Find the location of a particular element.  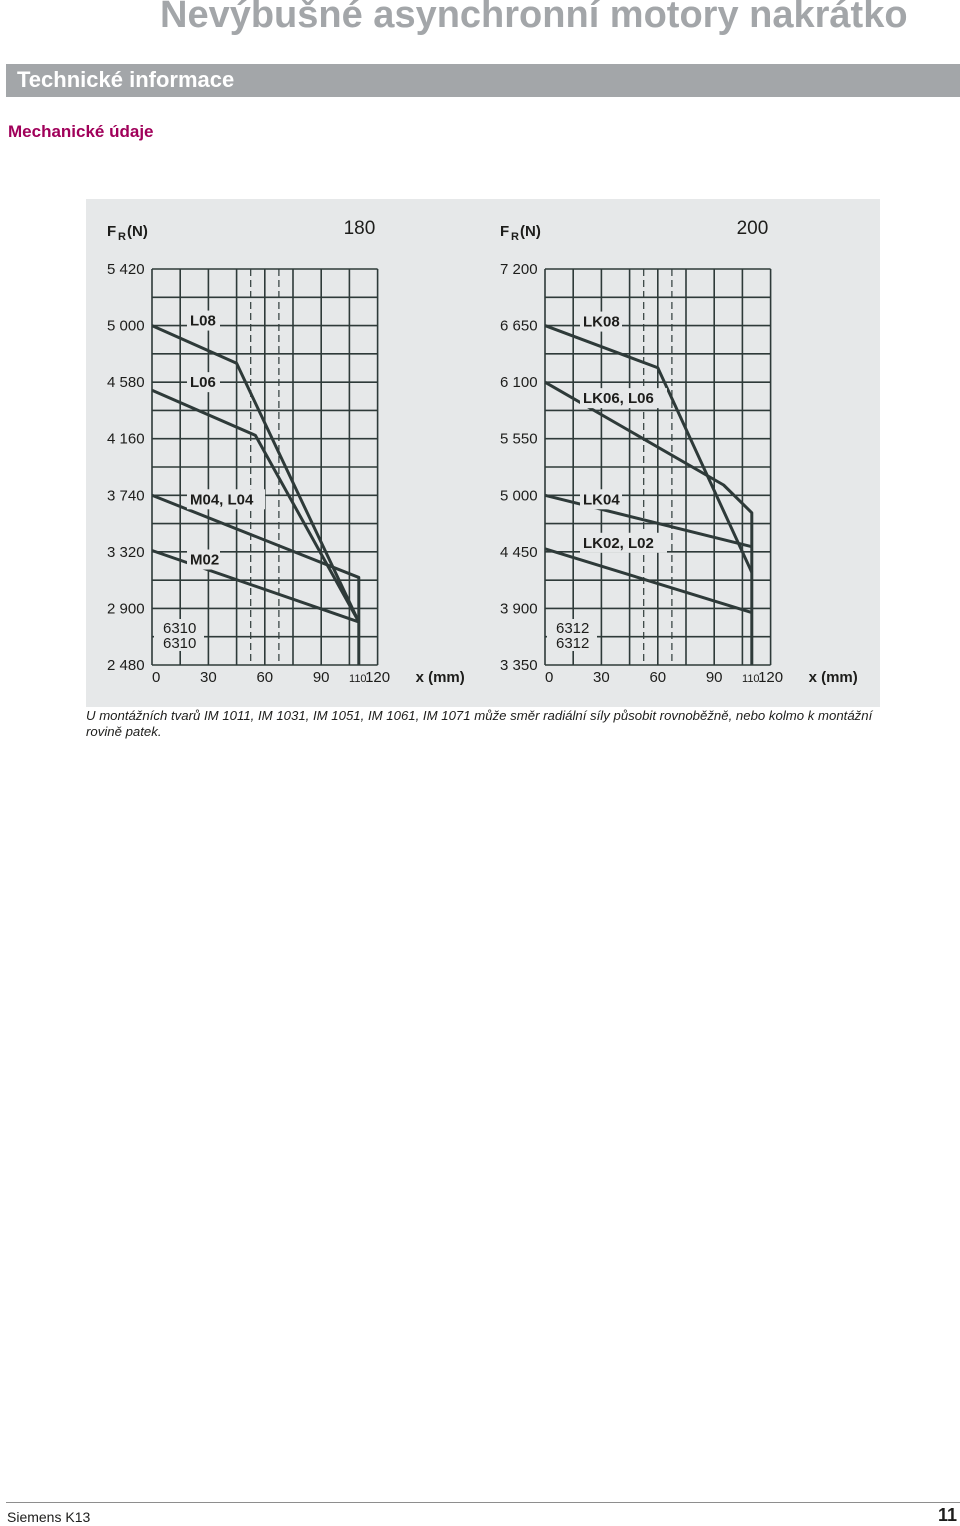

section-bar: Technické informace is located at coordinates (483, 80).